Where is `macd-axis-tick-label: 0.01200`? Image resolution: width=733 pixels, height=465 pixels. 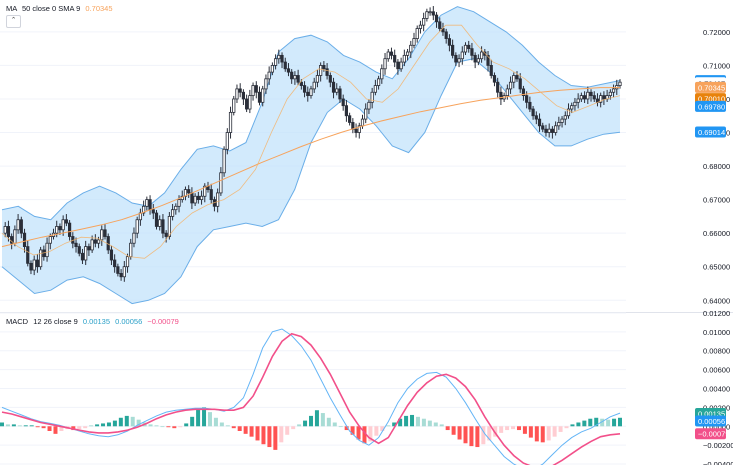 macd-axis-tick-label: 0.01200 is located at coordinates (716, 313).